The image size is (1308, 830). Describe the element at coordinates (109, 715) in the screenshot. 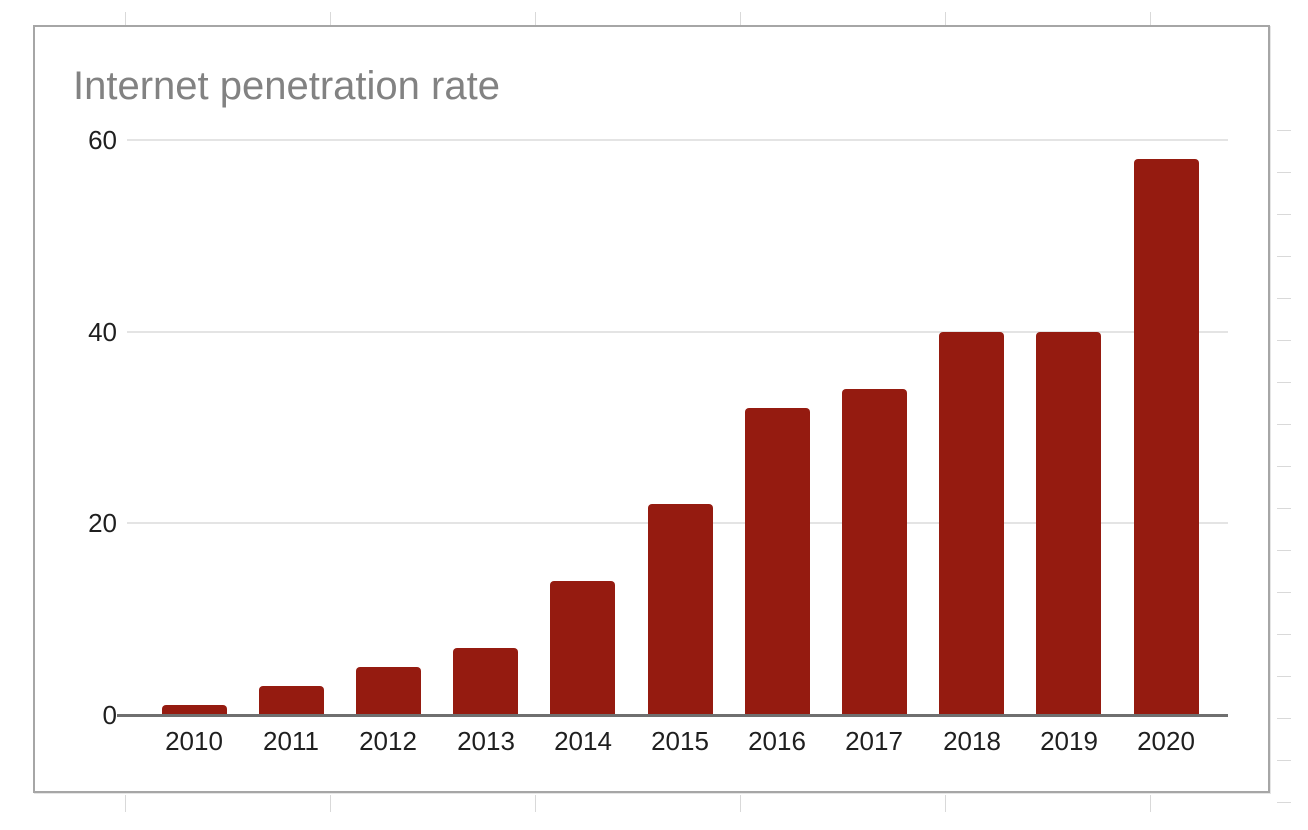

I see `y-axis-tick-label-0: 0` at that location.